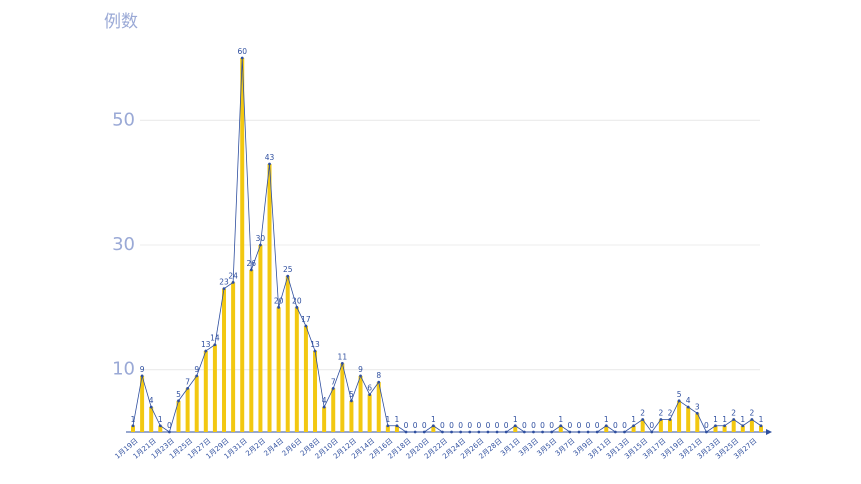 The image size is (861, 484). What do you see at coordinates (270, 157) in the screenshot?
I see `value-label: 43` at bounding box center [270, 157].